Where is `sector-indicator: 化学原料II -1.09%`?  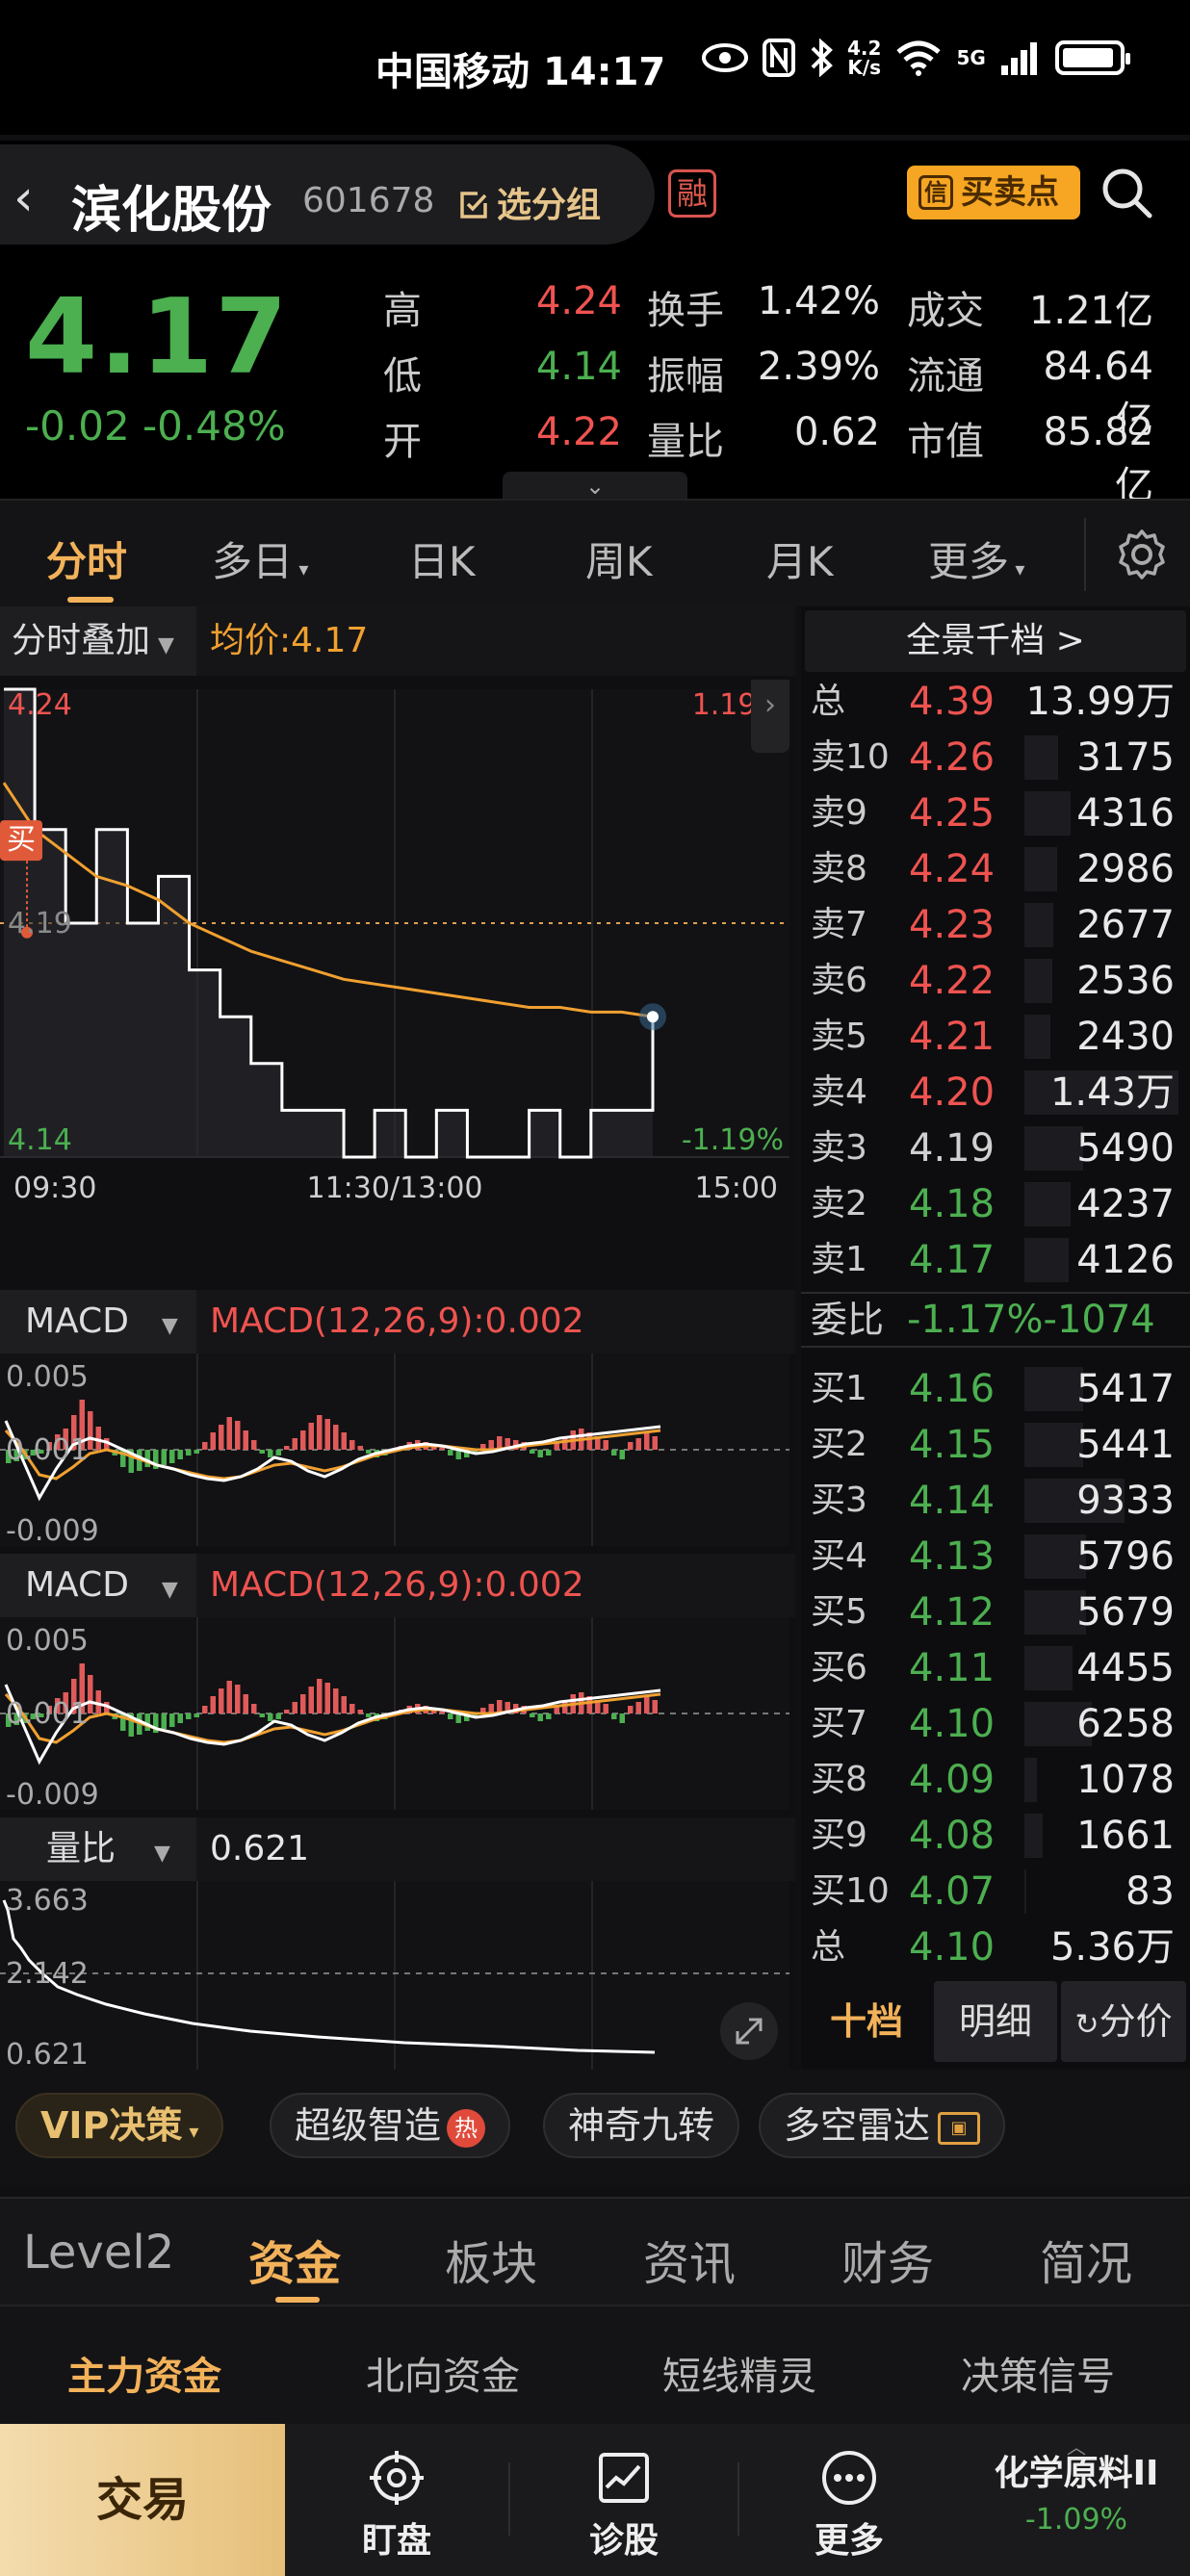
sector-indicator: 化学原料II -1.09% is located at coordinates (1077, 2495).